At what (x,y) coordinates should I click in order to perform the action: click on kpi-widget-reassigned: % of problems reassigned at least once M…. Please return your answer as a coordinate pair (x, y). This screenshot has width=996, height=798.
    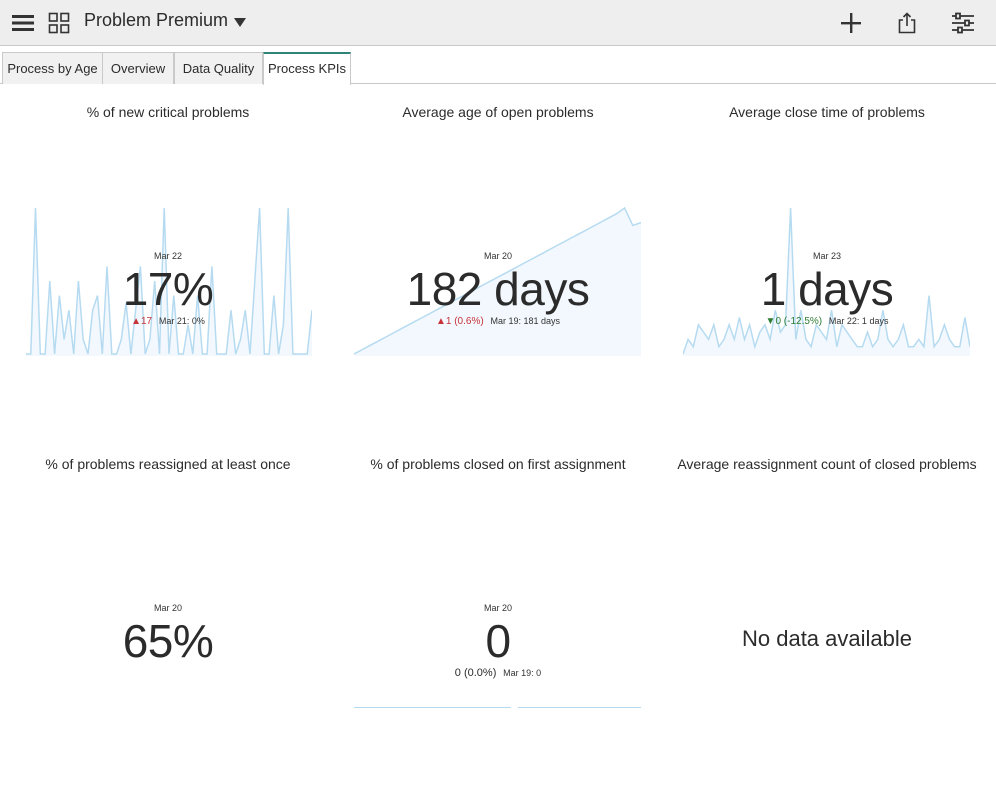
    Looking at the image, I should click on (168, 622).